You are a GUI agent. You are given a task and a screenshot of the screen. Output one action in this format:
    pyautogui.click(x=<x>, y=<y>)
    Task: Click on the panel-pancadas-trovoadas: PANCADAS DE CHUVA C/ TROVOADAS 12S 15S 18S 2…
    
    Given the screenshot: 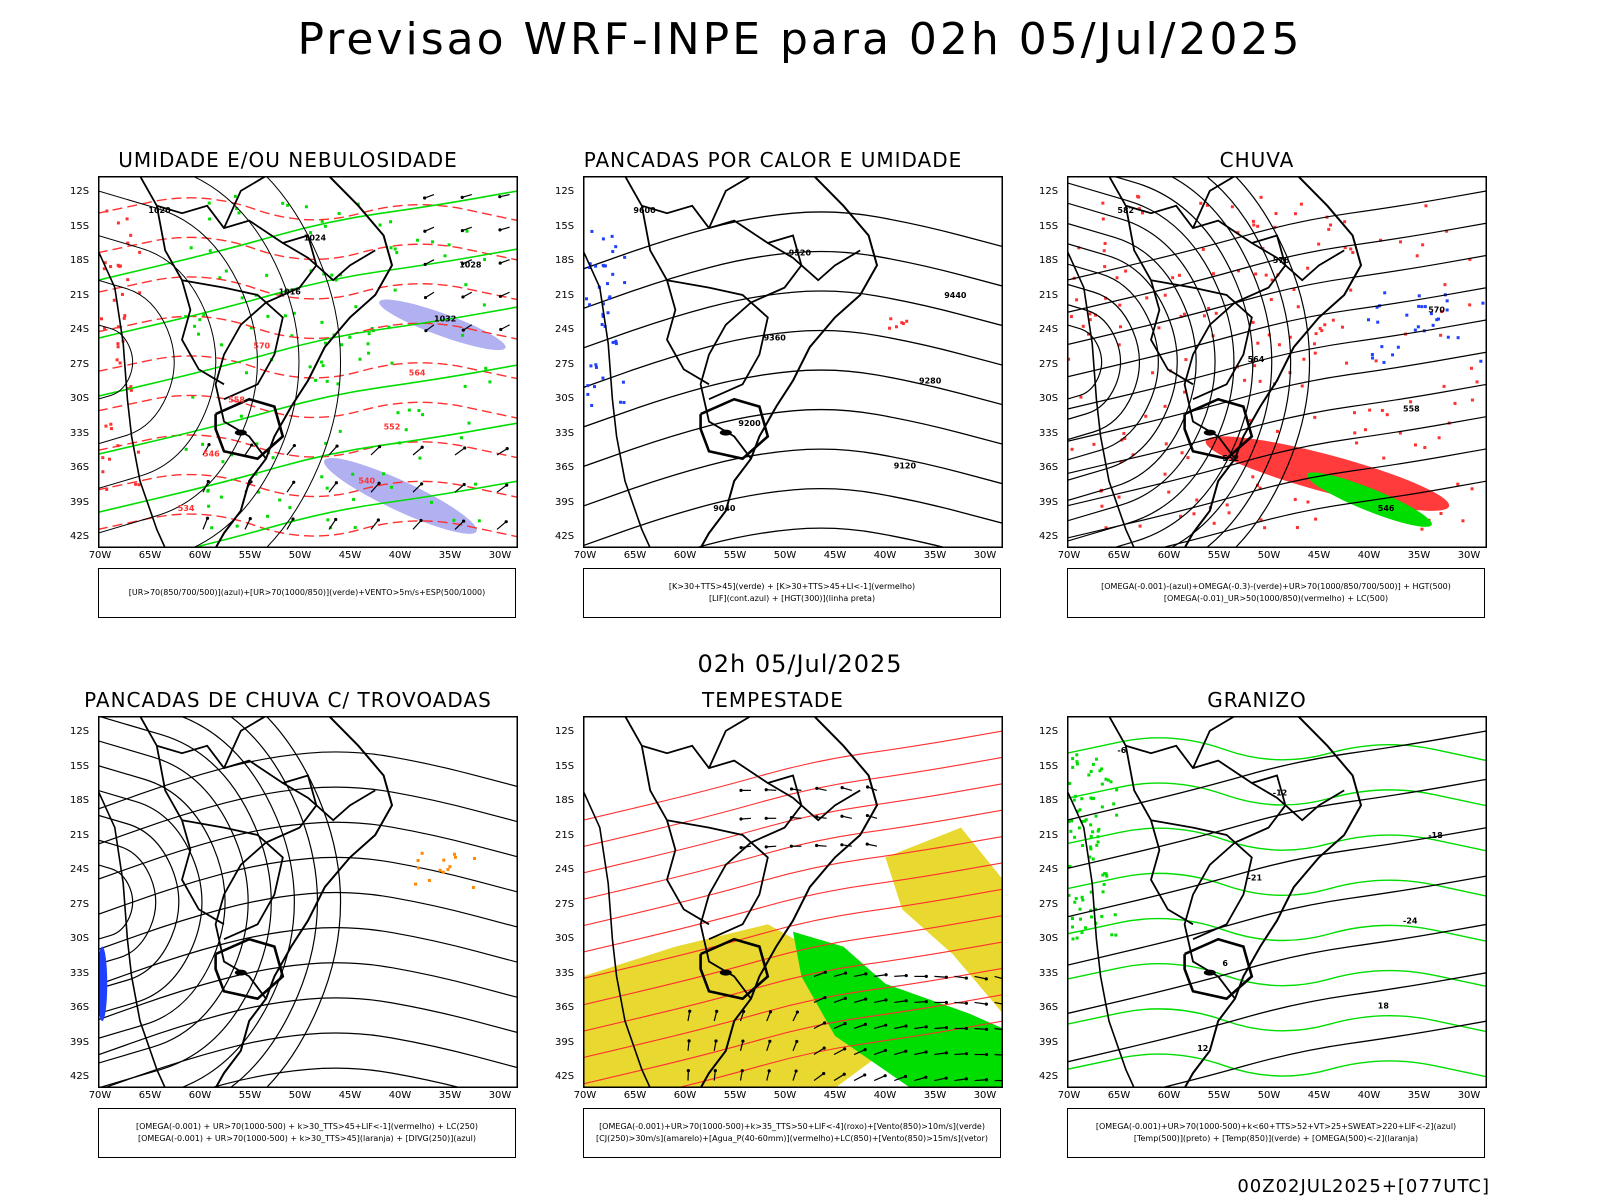 What is the action you would take?
    pyautogui.click(x=288, y=938)
    